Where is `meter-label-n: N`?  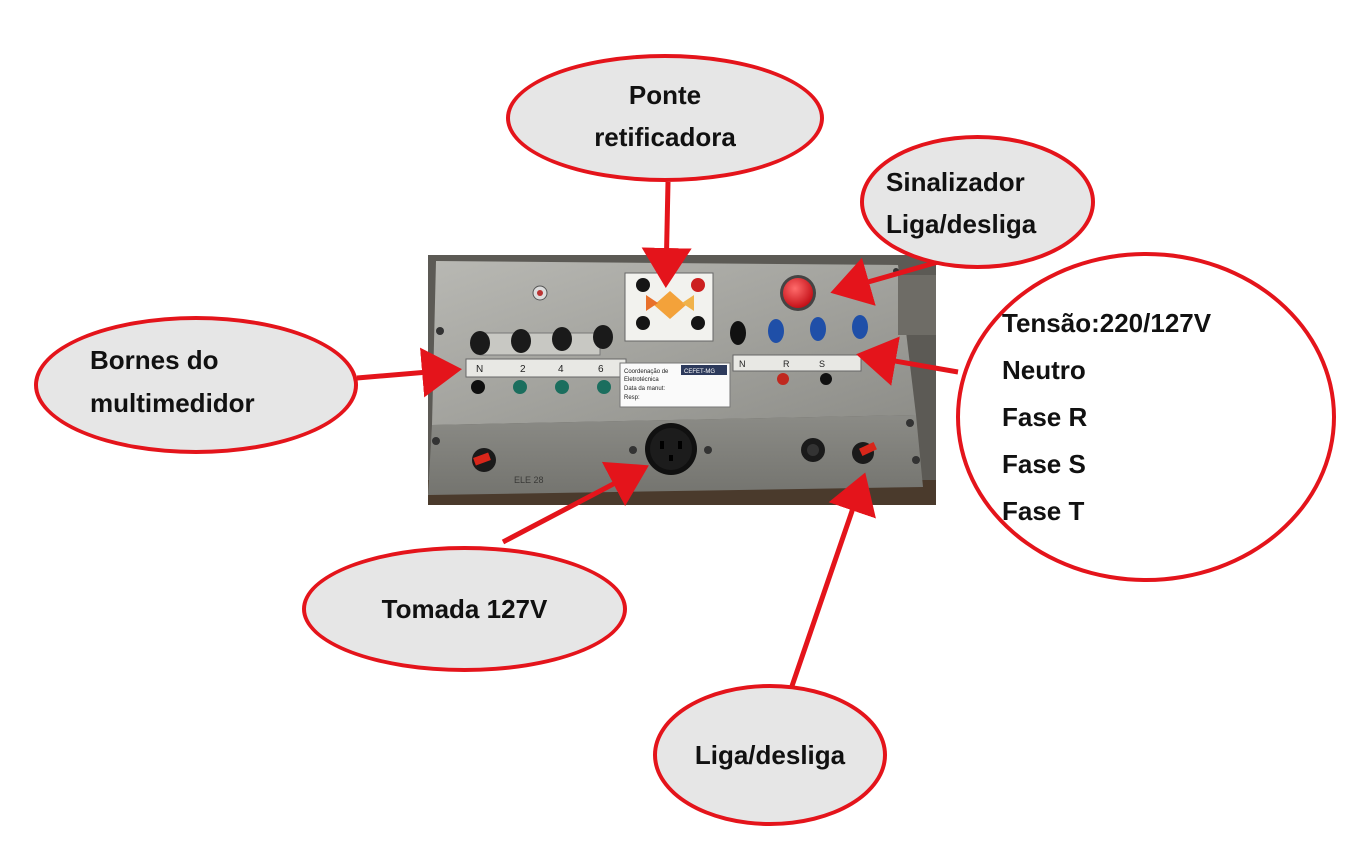
meter-label-n: N is located at coordinates (479, 369).